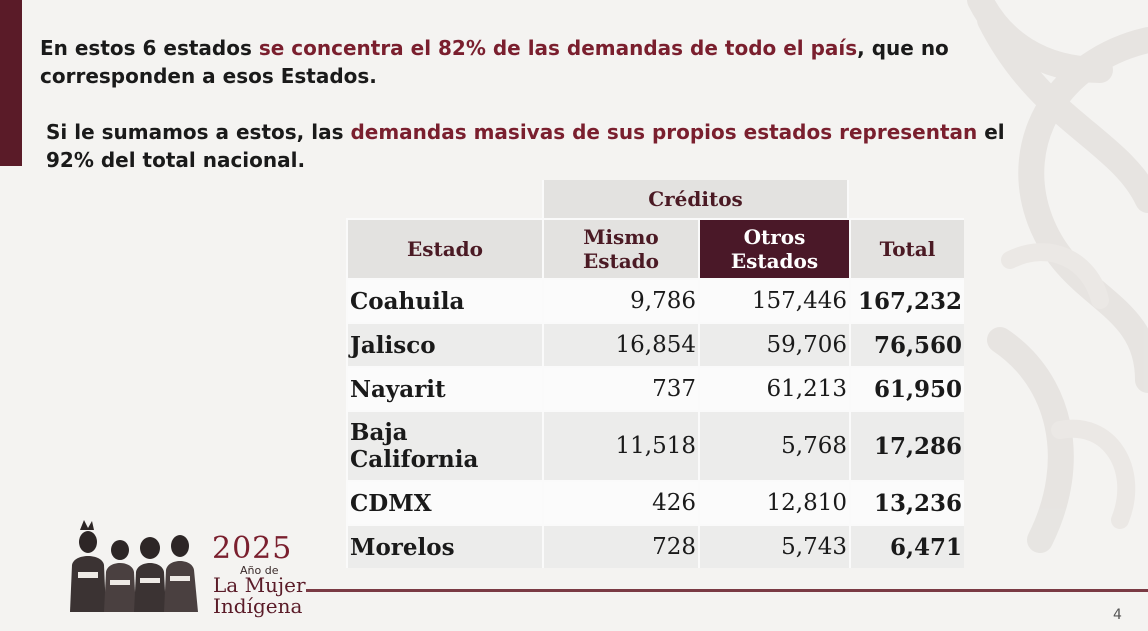 This screenshot has height=631, width=1148. What do you see at coordinates (494, 62) in the screenshot?
I see `intro-text-end: , que no corresponden a esos Estados.` at bounding box center [494, 62].